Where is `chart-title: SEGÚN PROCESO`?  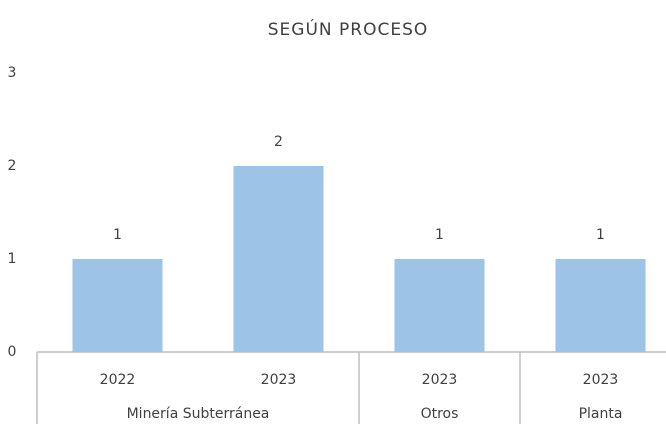 chart-title: SEGÚN PROCESO is located at coordinates (348, 29).